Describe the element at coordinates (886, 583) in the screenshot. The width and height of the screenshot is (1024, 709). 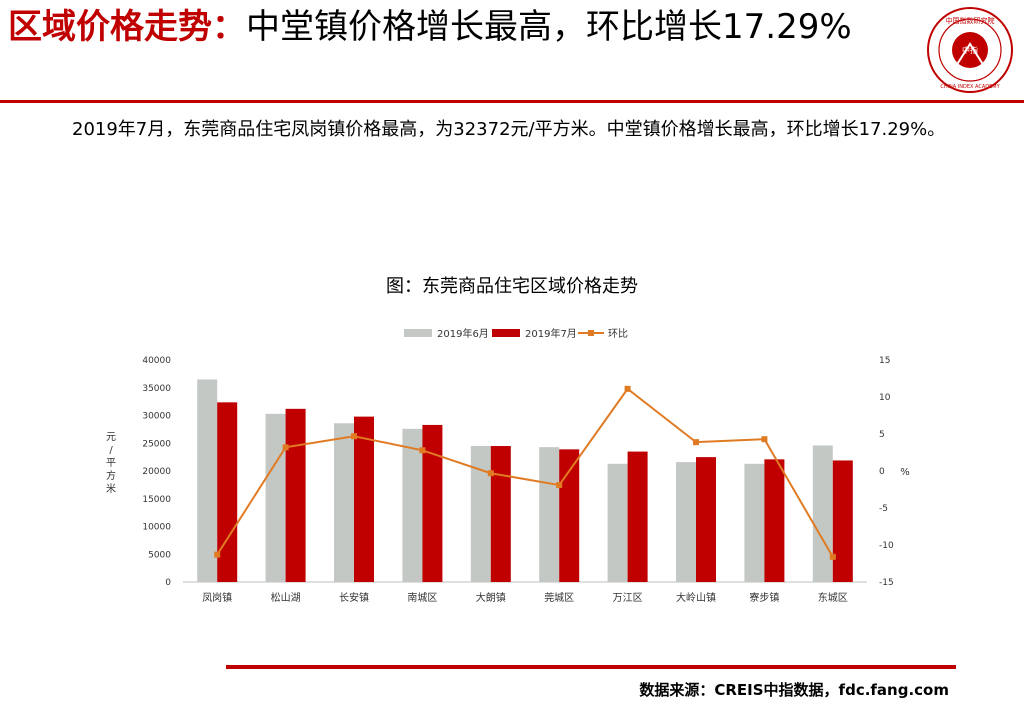
I see `y-right-tick-label: -15` at that location.